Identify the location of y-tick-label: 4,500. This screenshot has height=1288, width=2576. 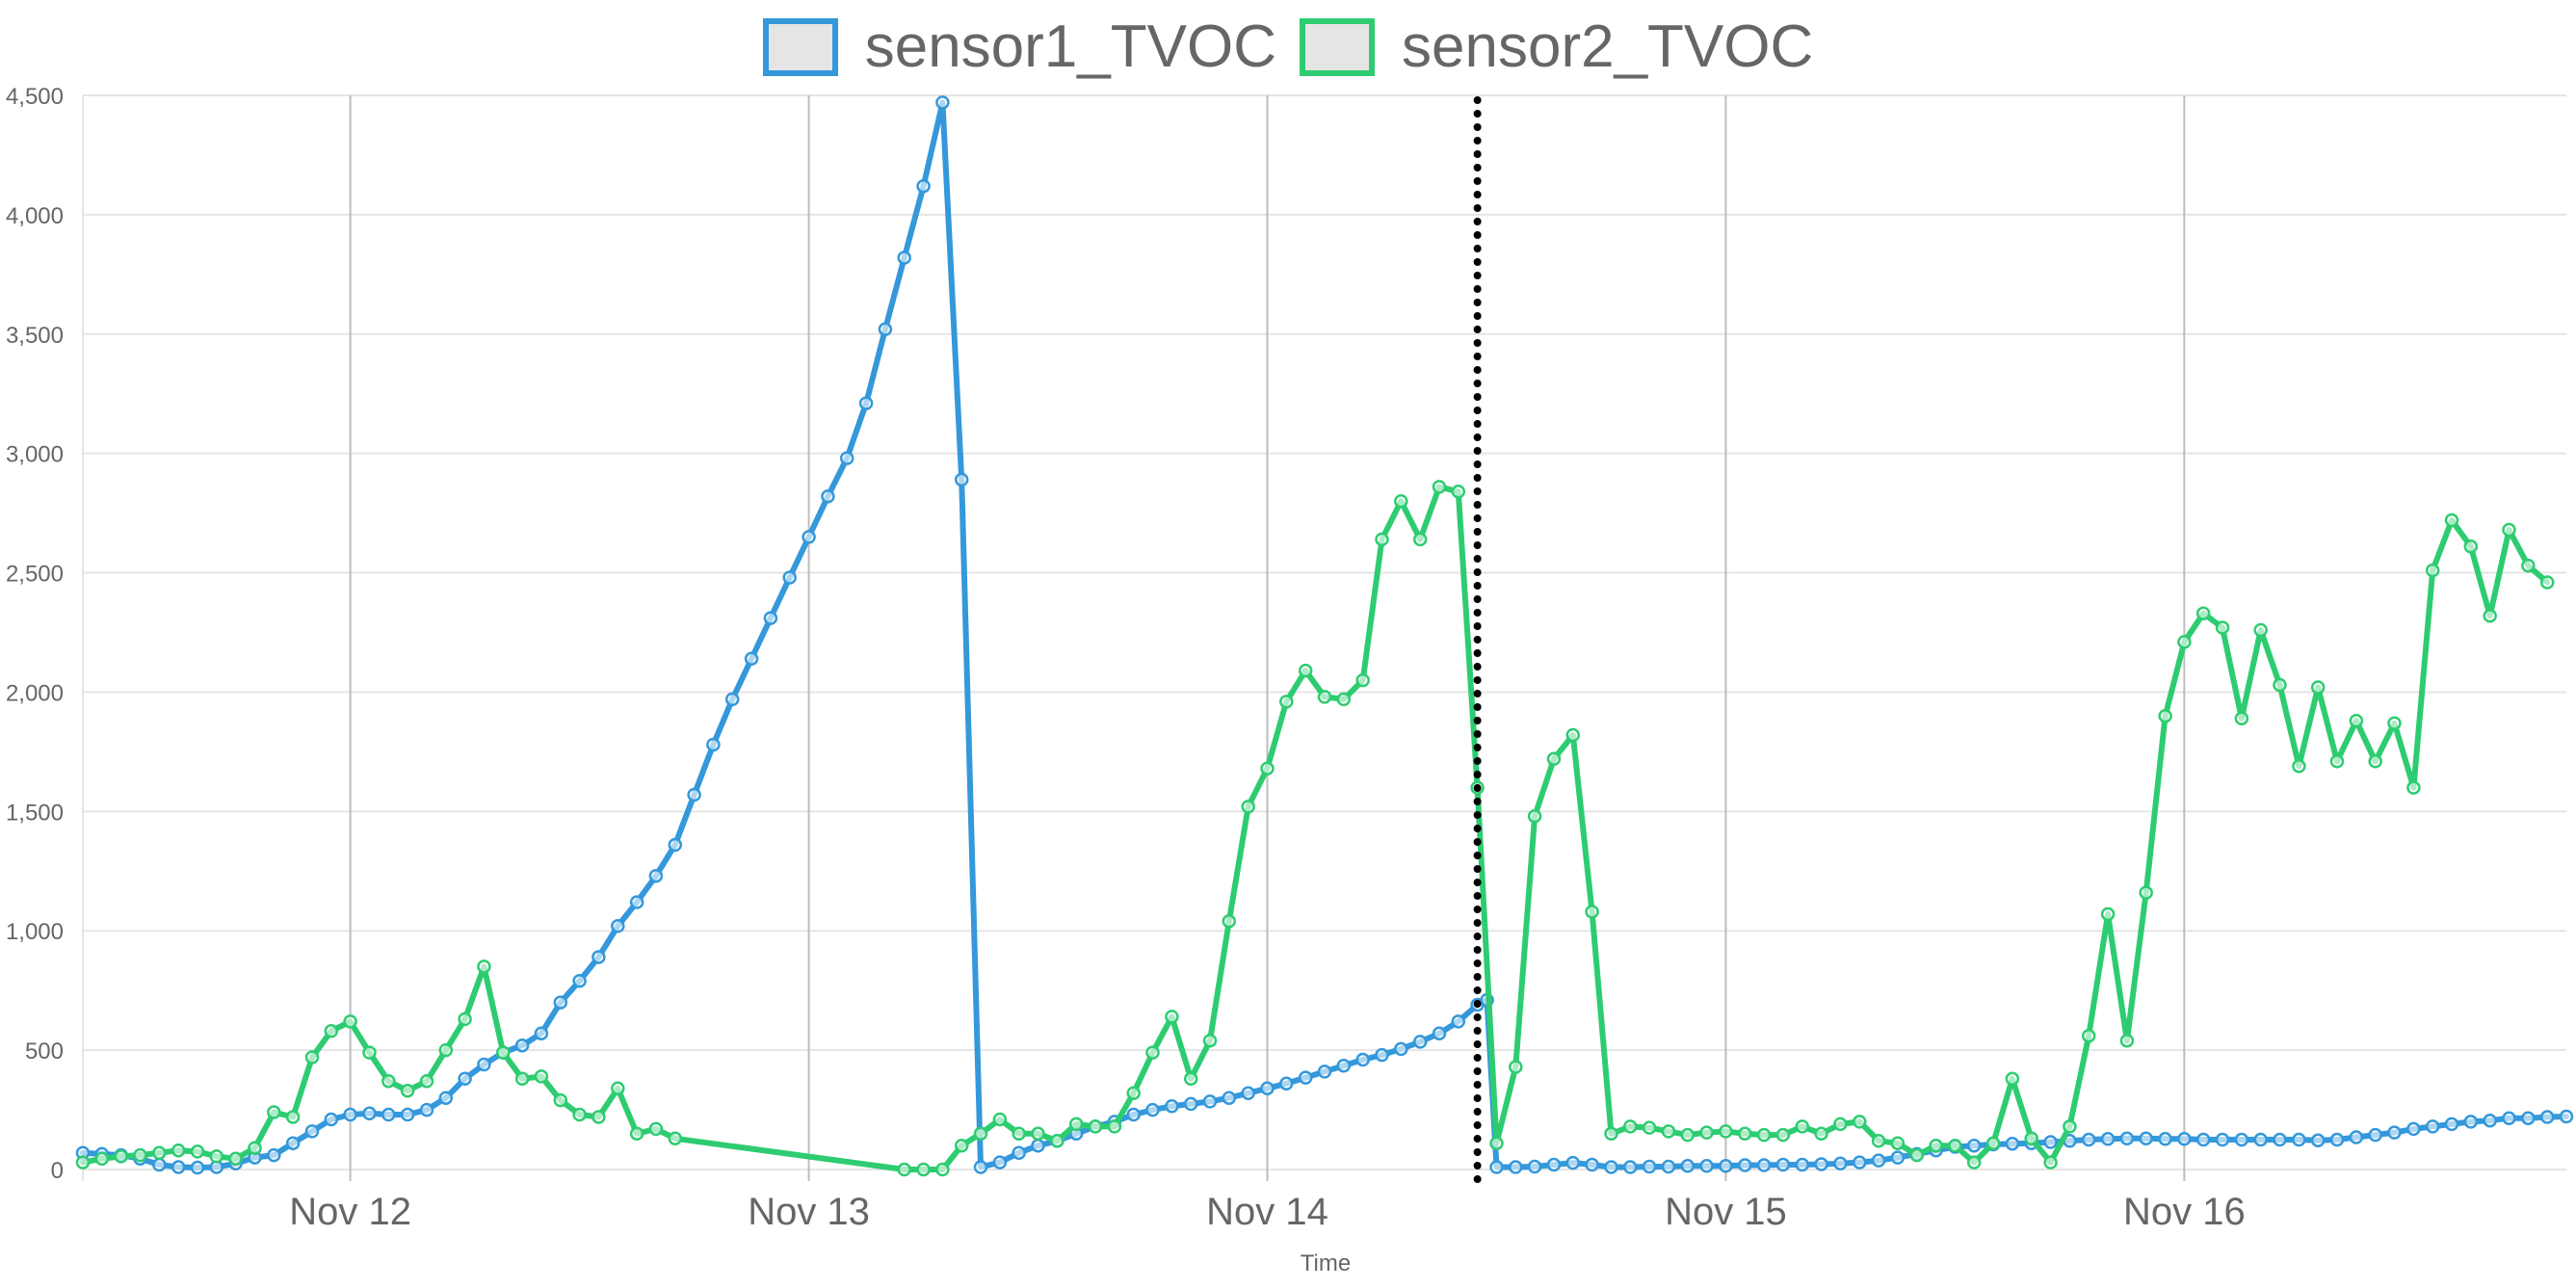
(35, 97).